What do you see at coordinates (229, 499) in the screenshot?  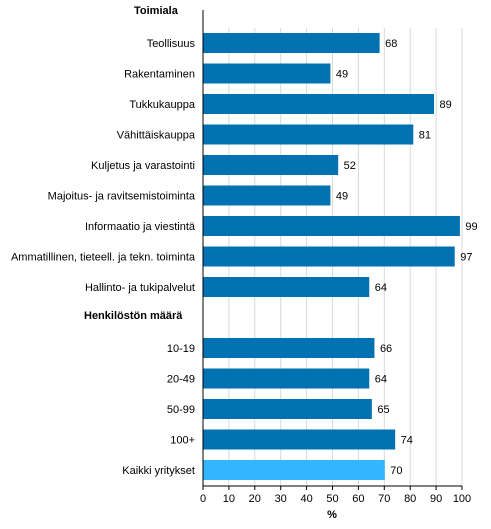 I see `x-tick-label: 10` at bounding box center [229, 499].